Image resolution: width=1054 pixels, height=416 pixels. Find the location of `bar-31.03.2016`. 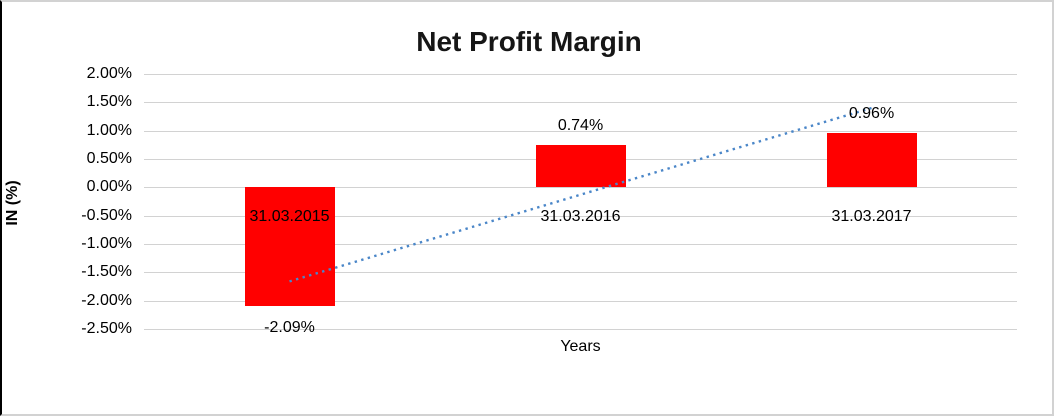

bar-31.03.2016 is located at coordinates (580, 166).